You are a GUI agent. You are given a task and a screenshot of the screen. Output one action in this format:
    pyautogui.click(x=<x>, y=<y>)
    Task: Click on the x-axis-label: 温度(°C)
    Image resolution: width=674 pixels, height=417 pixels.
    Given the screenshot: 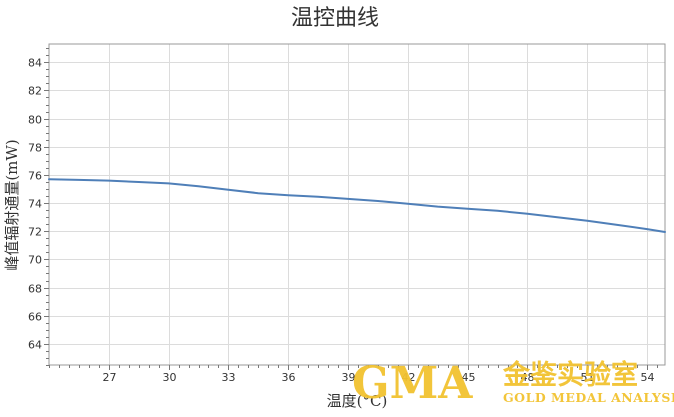 What is the action you would take?
    pyautogui.click(x=357, y=401)
    